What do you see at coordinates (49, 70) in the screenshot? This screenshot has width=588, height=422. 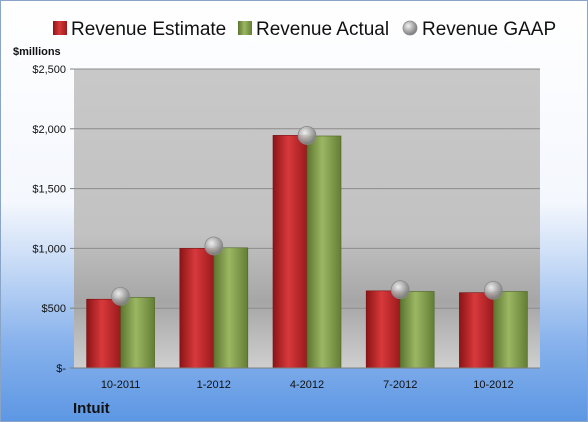 I see `y-tick-label: $2,500` at bounding box center [49, 70].